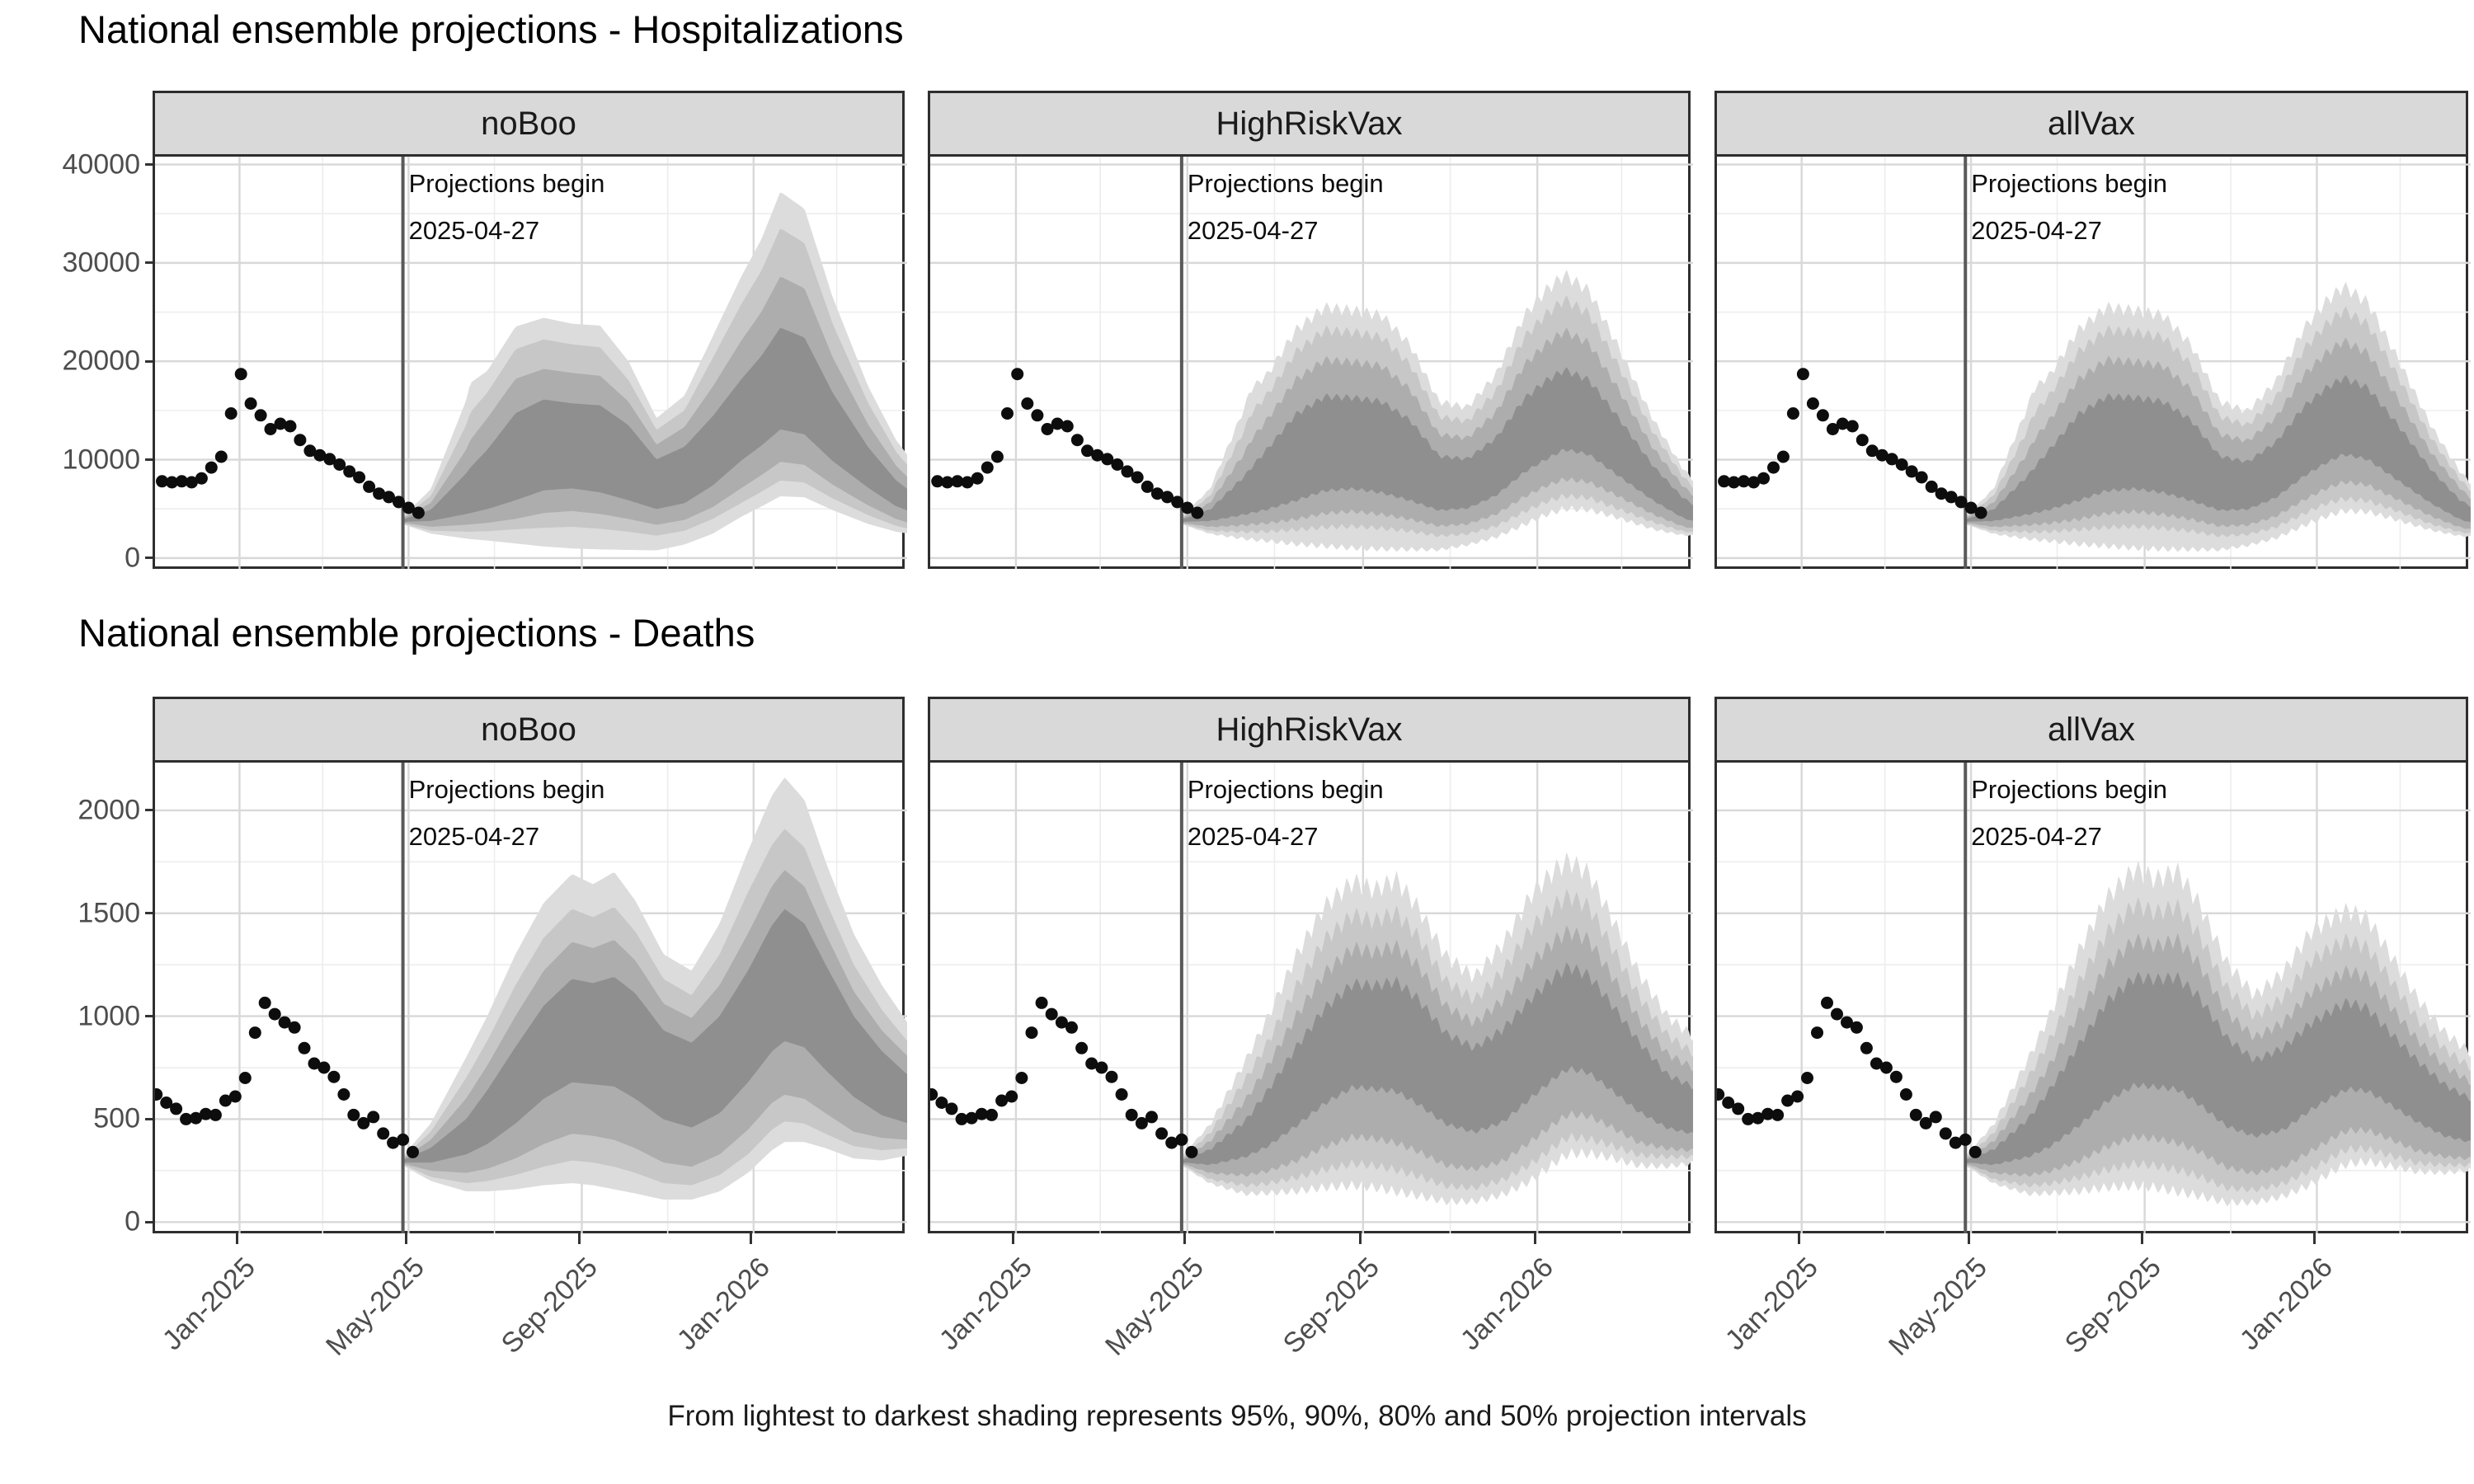 This screenshot has height=1484, width=2474. What do you see at coordinates (101, 460) in the screenshot?
I see `y-tick-label: 10000` at bounding box center [101, 460].